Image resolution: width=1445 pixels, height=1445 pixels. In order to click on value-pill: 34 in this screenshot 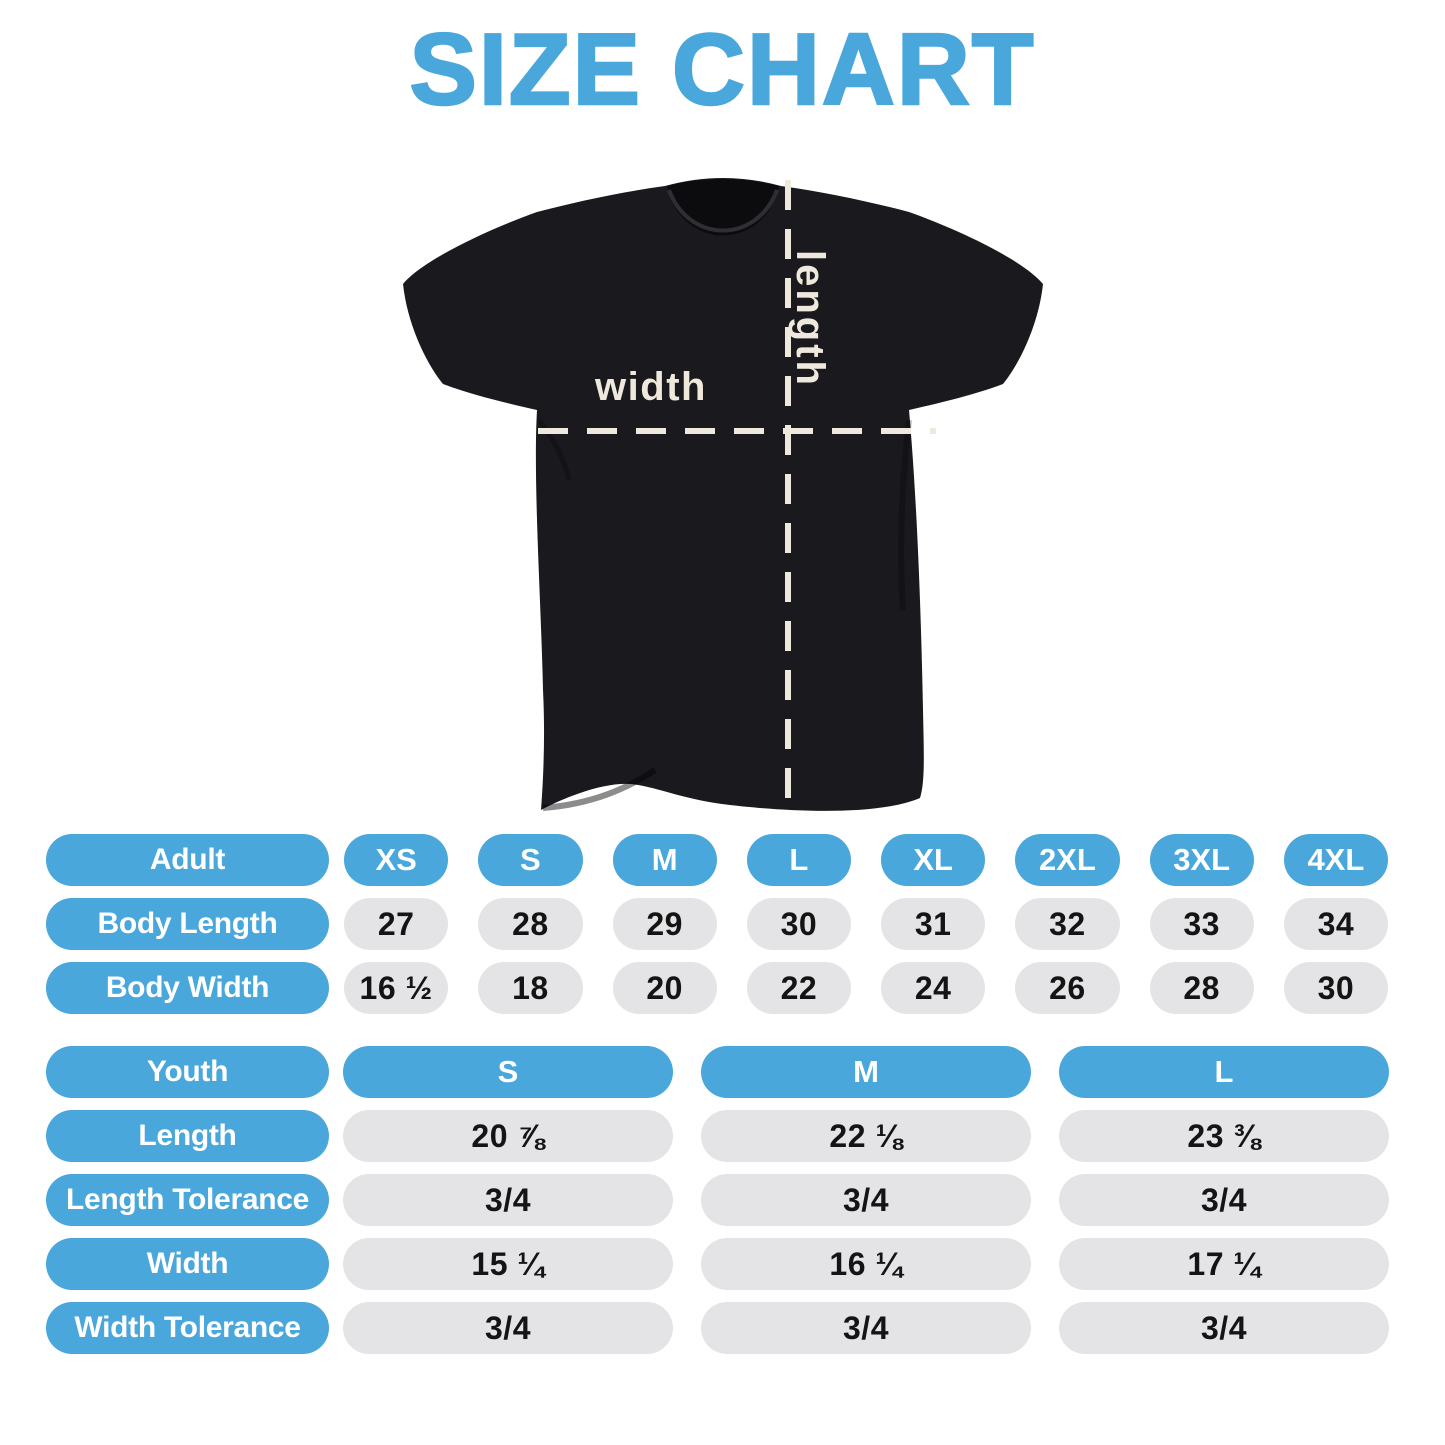, I will do `click(1335, 924)`.